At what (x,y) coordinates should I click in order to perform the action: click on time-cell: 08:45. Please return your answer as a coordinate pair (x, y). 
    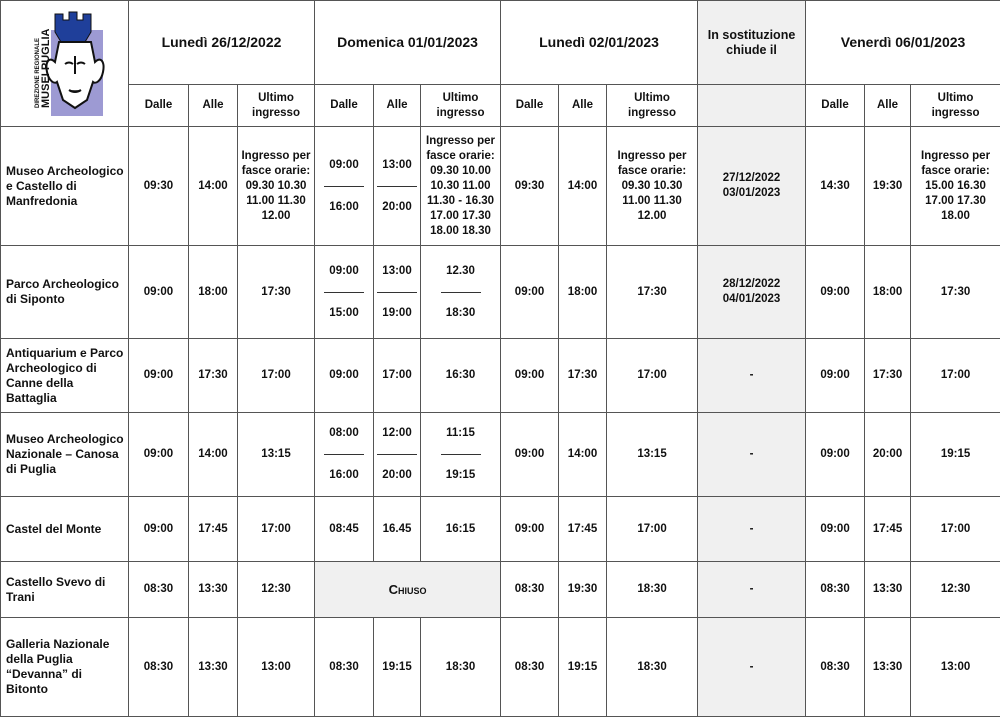
    Looking at the image, I should click on (344, 529).